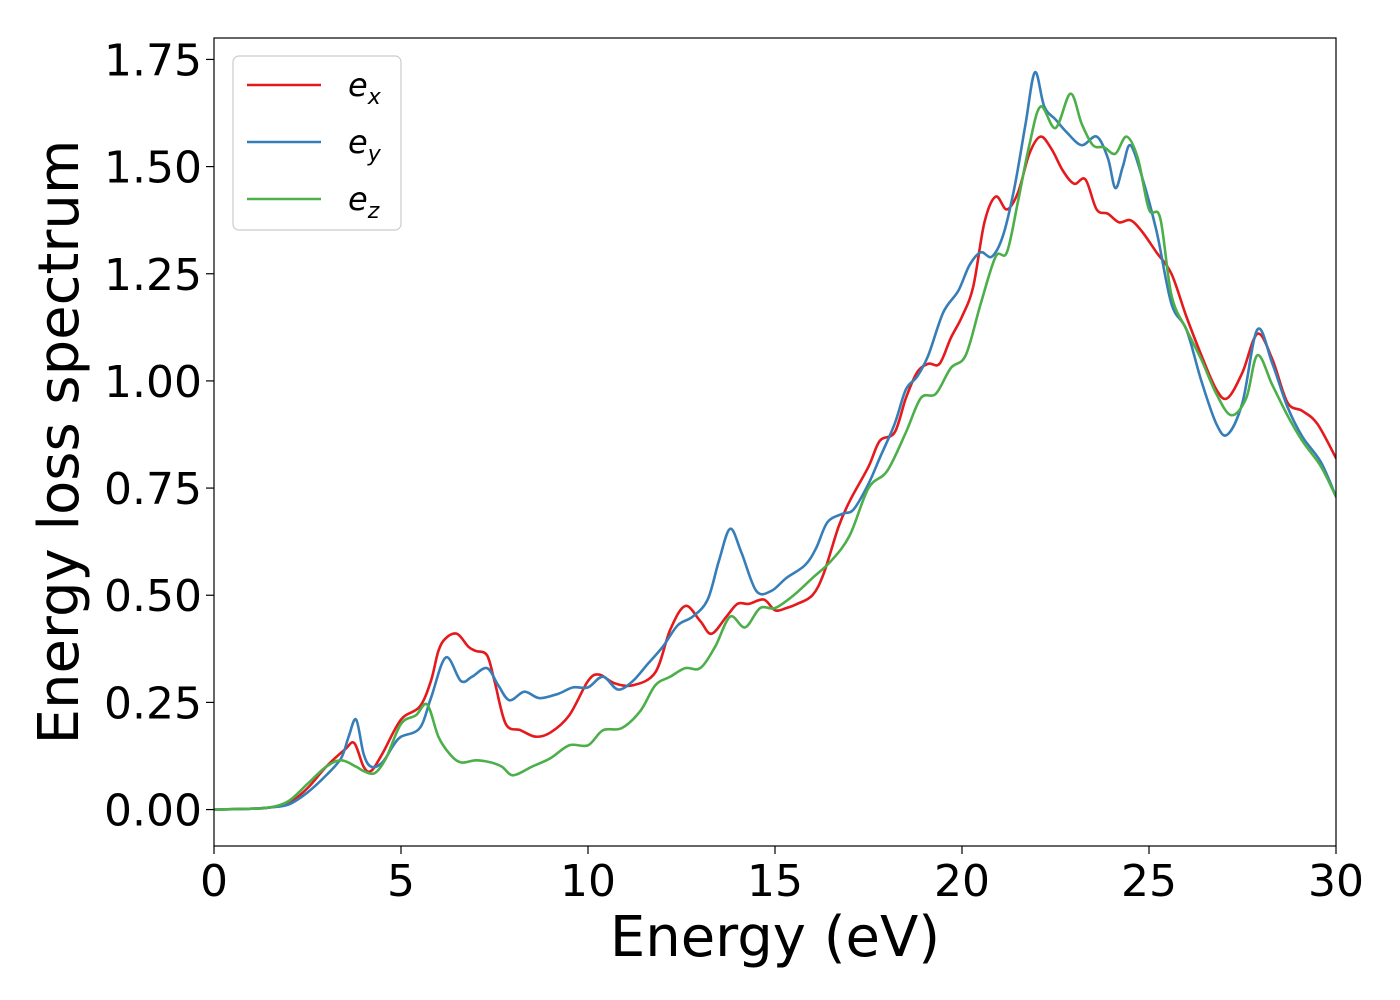  I want to click on x-tick-label: 30, so click(1336, 881).